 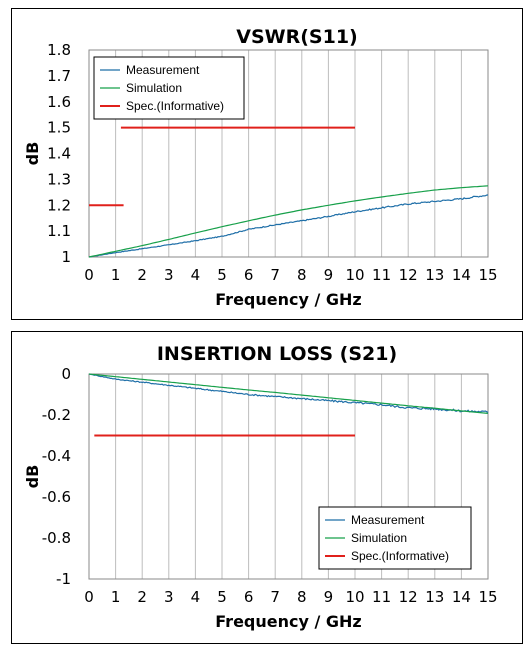 I want to click on y-tick-label: 1.2, so click(x=59, y=205).